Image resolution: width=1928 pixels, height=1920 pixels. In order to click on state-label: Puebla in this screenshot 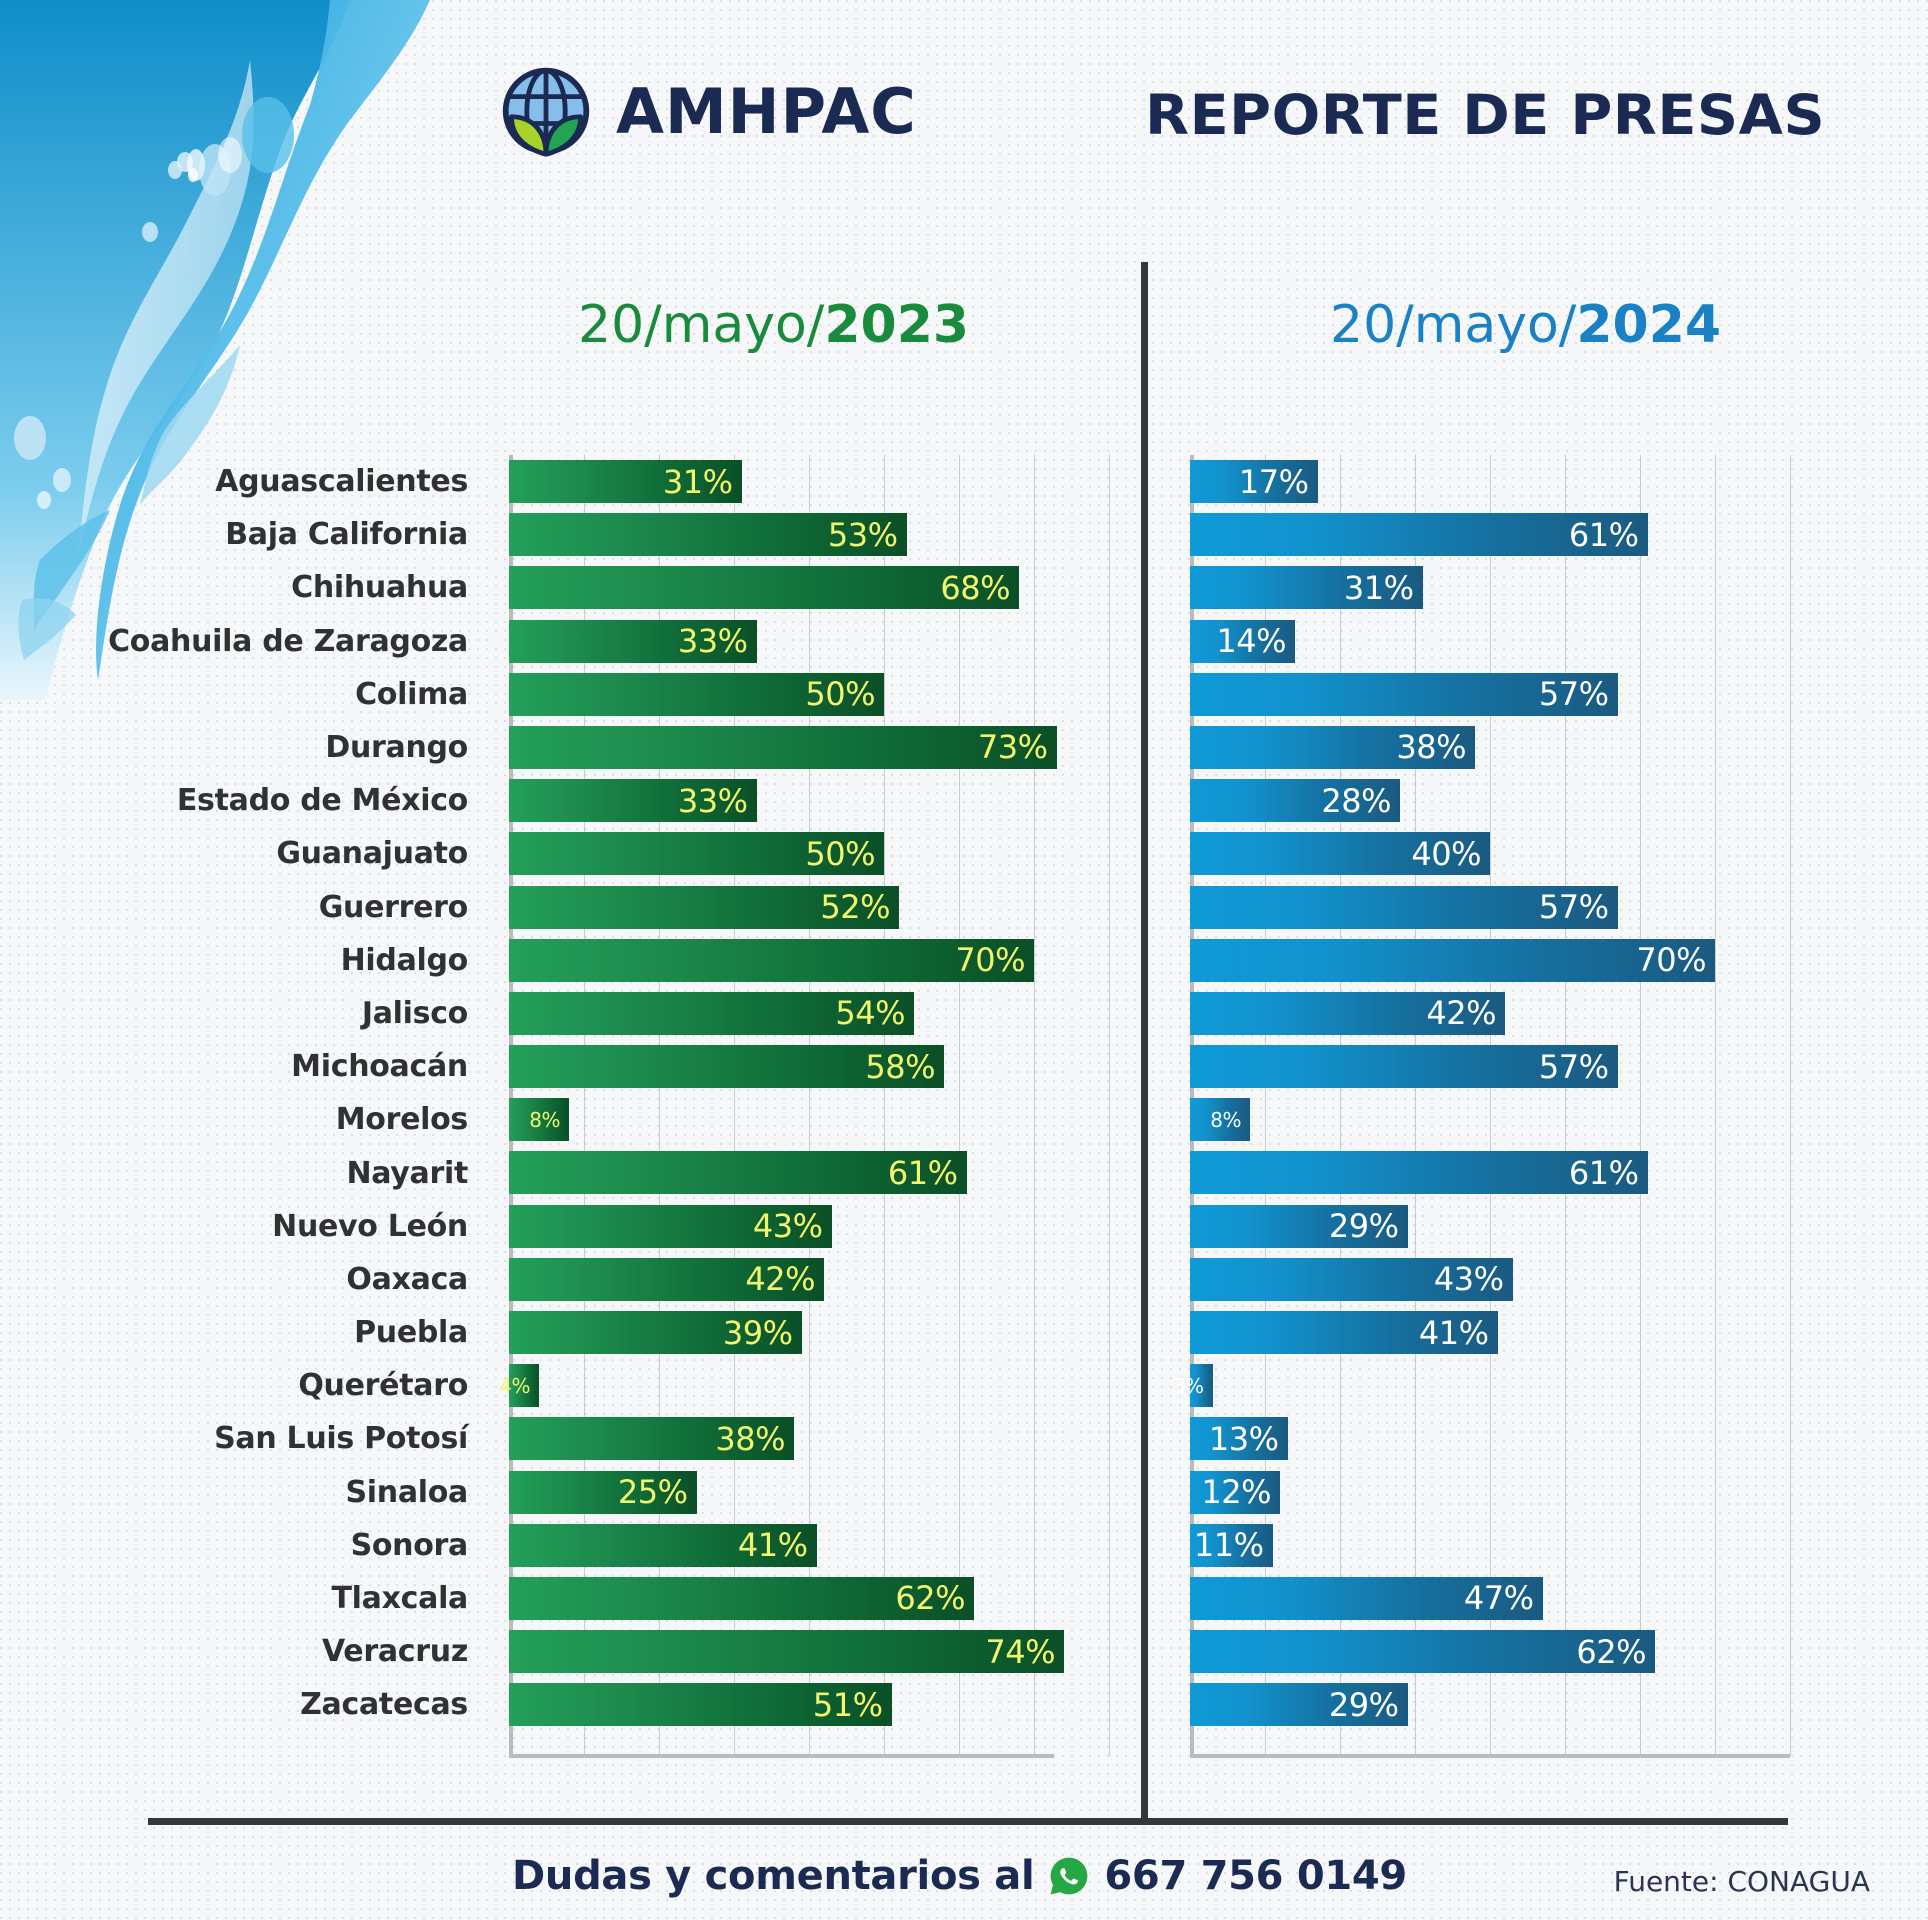, I will do `click(411, 1333)`.